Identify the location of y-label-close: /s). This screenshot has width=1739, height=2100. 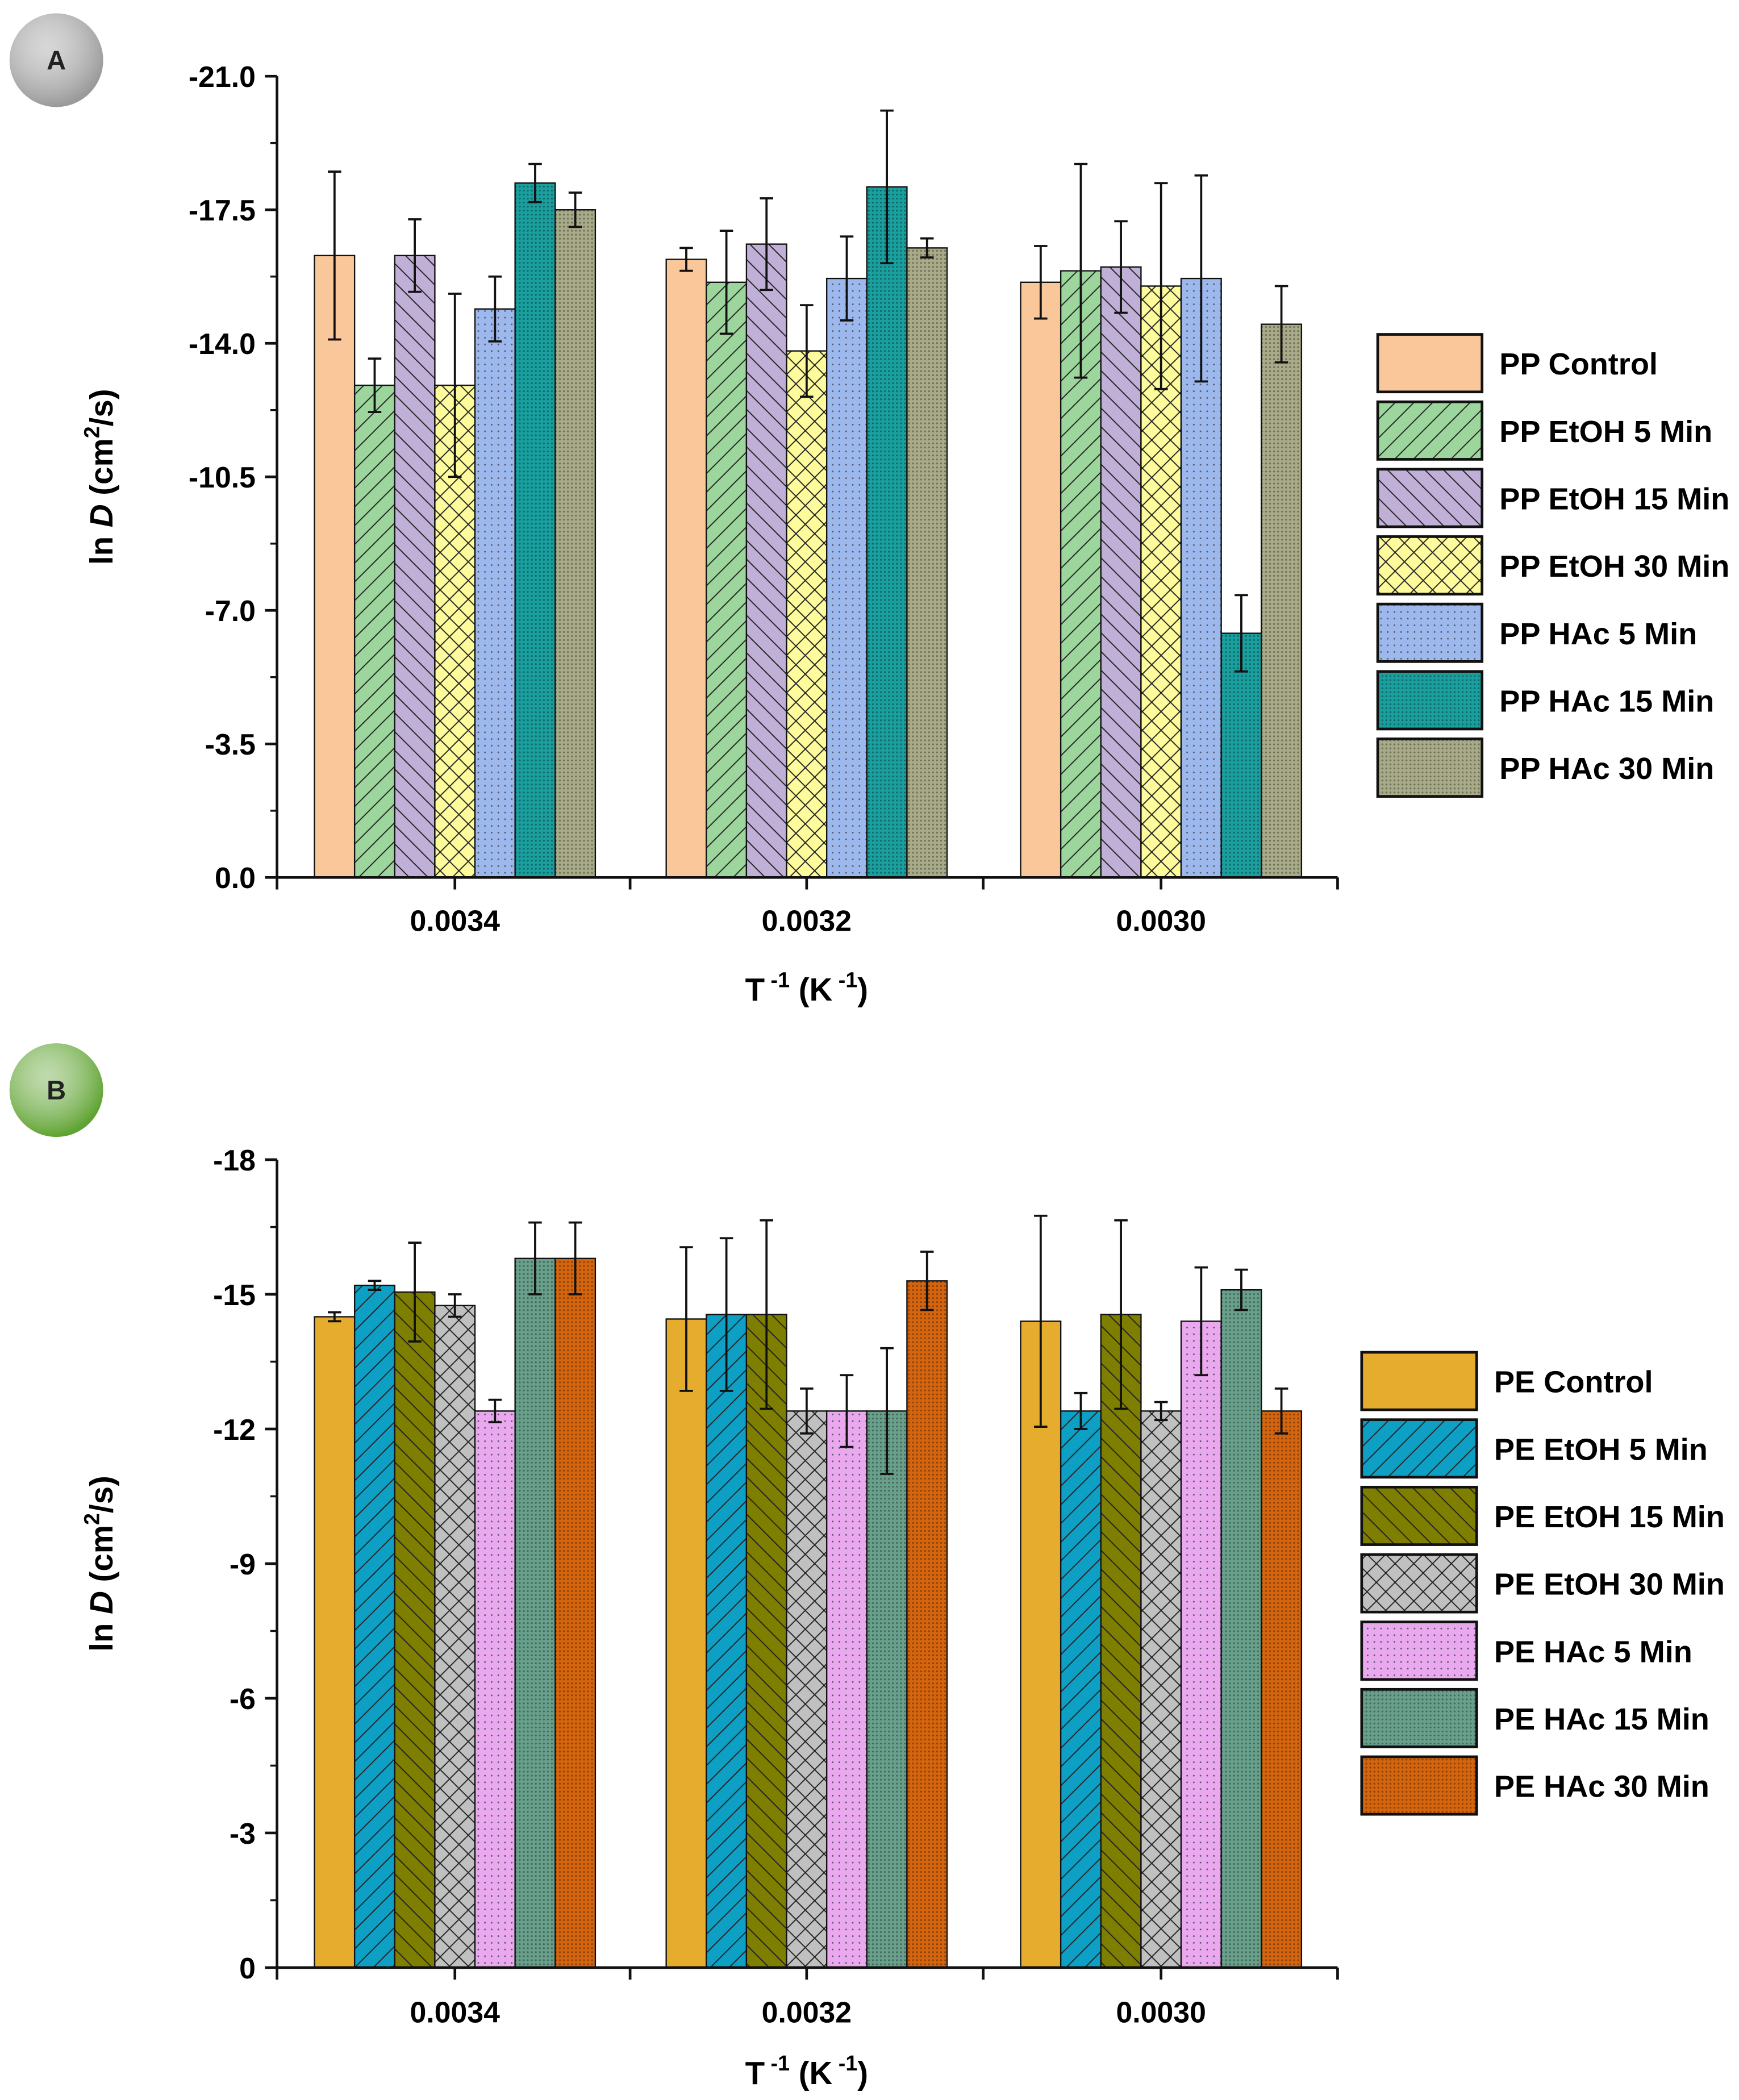
(101, 408).